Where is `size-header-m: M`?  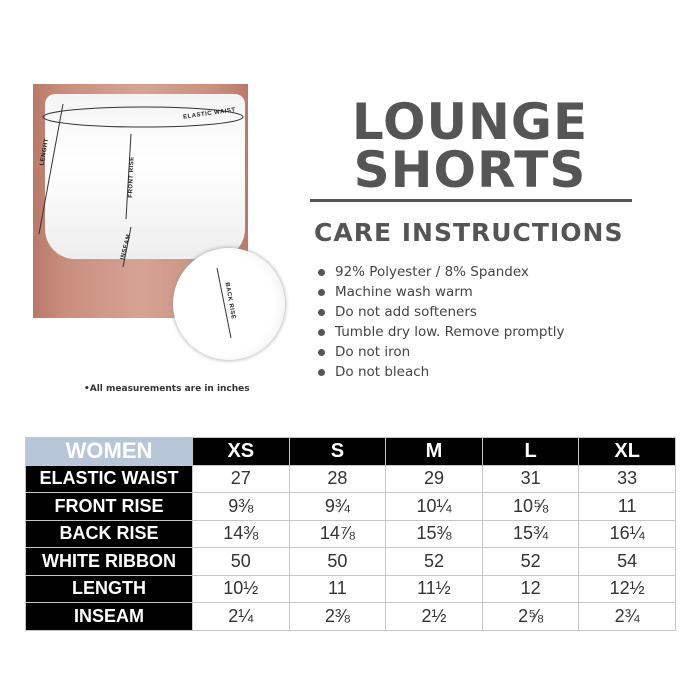 size-header-m: M is located at coordinates (434, 451).